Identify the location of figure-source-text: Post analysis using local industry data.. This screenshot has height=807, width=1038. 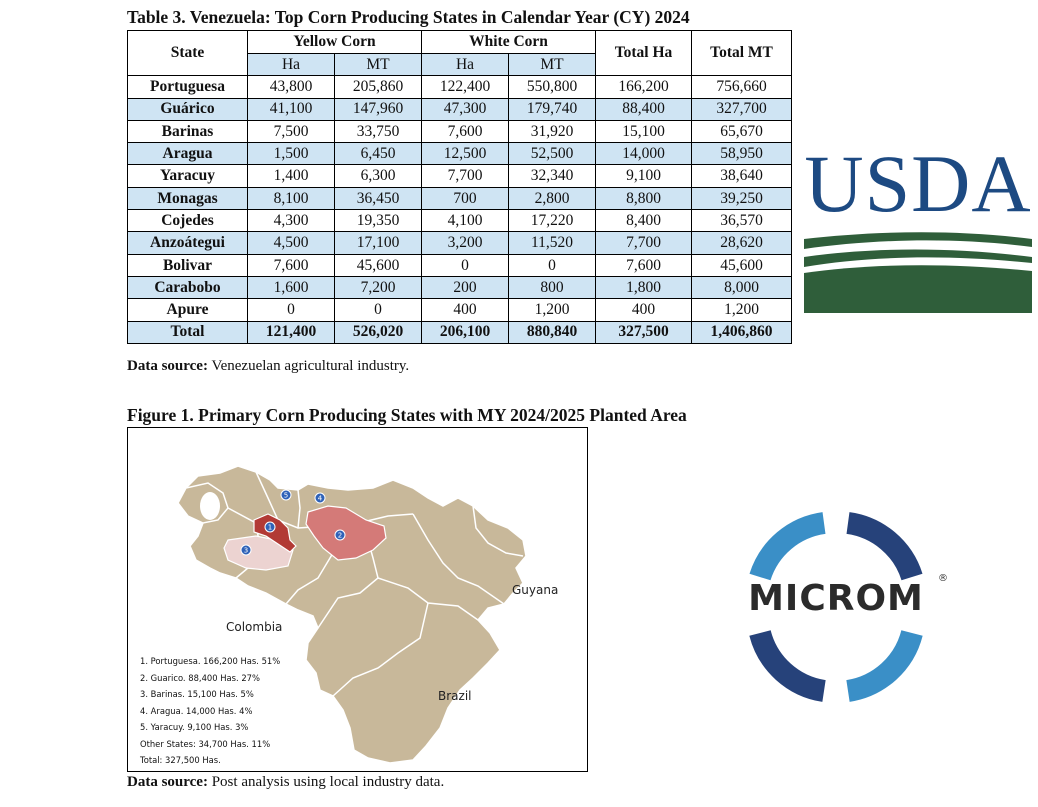
(326, 782).